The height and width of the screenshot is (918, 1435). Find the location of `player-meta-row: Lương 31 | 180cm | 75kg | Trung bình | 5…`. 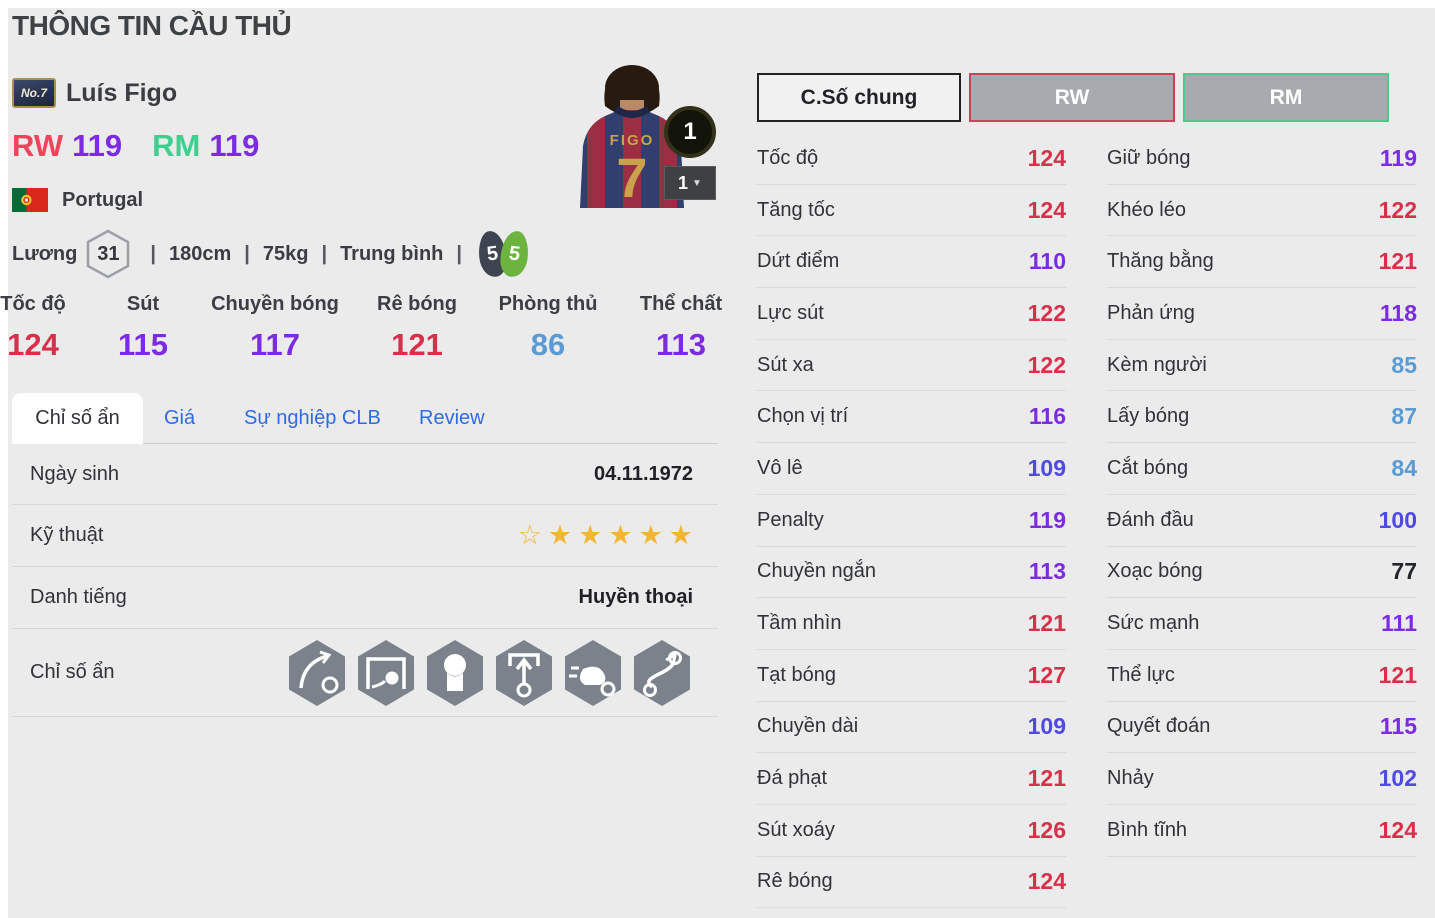

player-meta-row: Lương 31 | 180cm | 75kg | Trung bình | 5… is located at coordinates (271, 254).